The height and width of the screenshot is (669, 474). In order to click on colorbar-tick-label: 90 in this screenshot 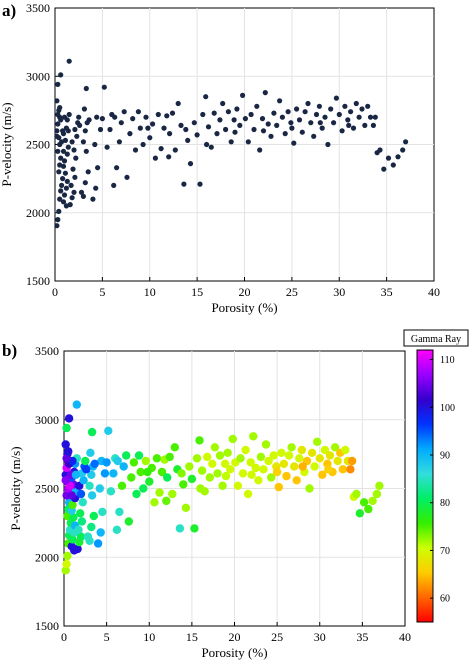, I will do `click(445, 455)`.